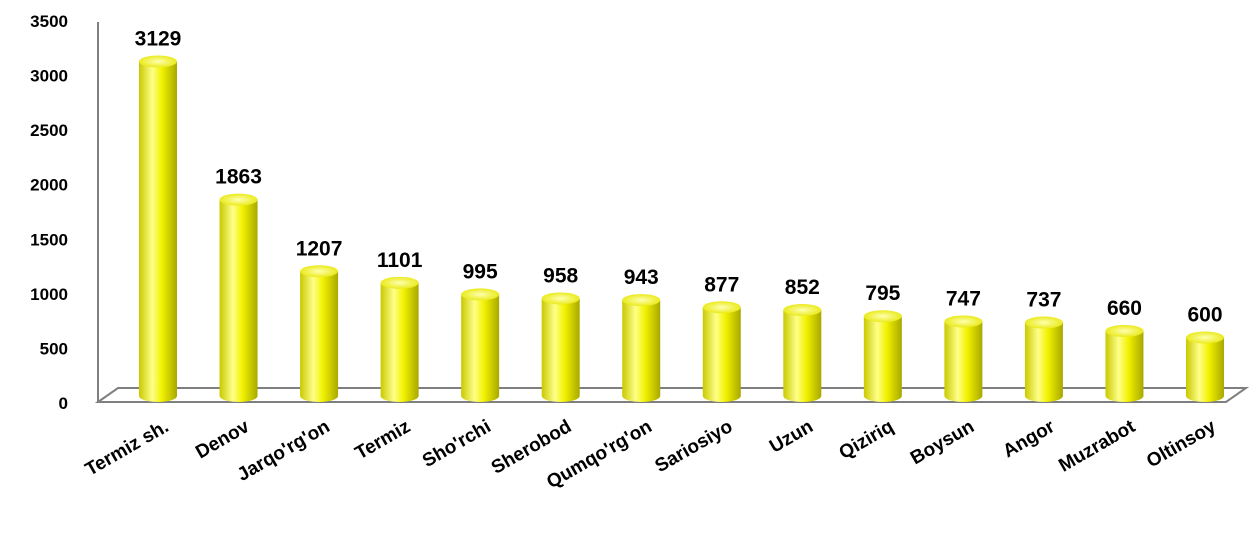  I want to click on y-tick-label: 1000, so click(49, 294).